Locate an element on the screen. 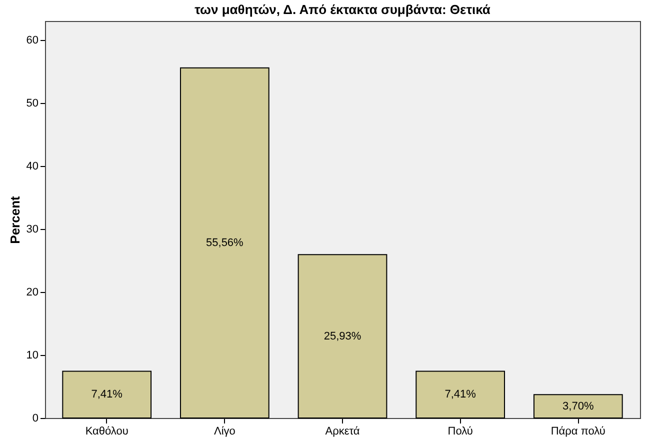 The width and height of the screenshot is (662, 446). data-label: 55,56% is located at coordinates (225, 242).